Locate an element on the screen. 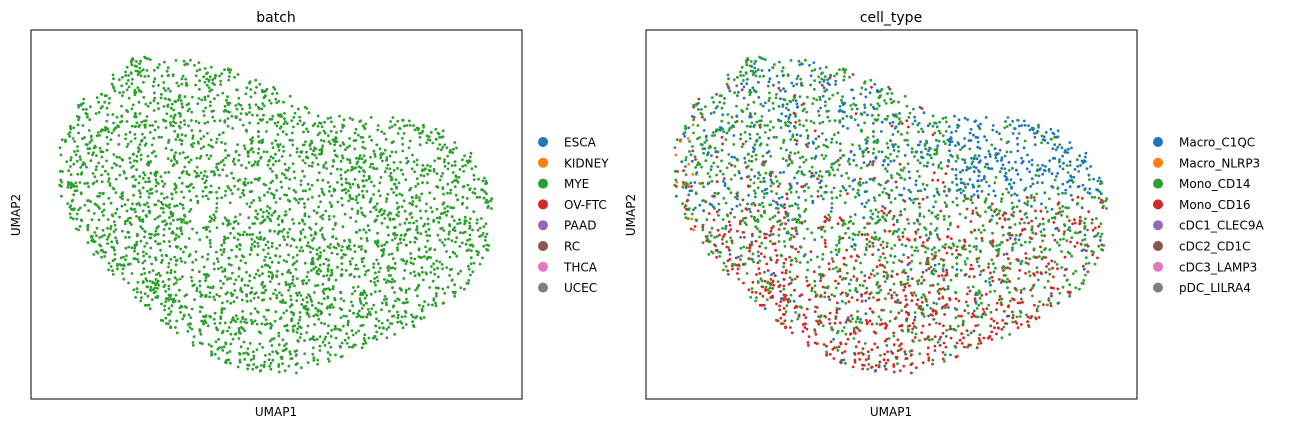 This screenshot has height=429, width=1303. legend-label: ESCA is located at coordinates (580, 143).